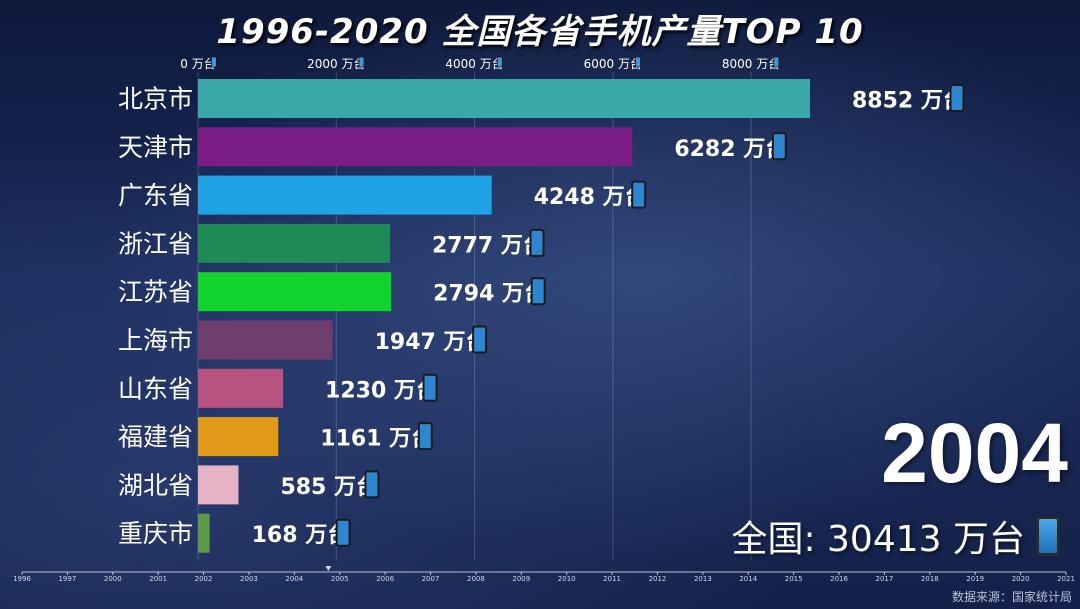 Image resolution: width=1080 pixels, height=609 pixels. I want to click on value-label: 1230 万台, so click(381, 390).